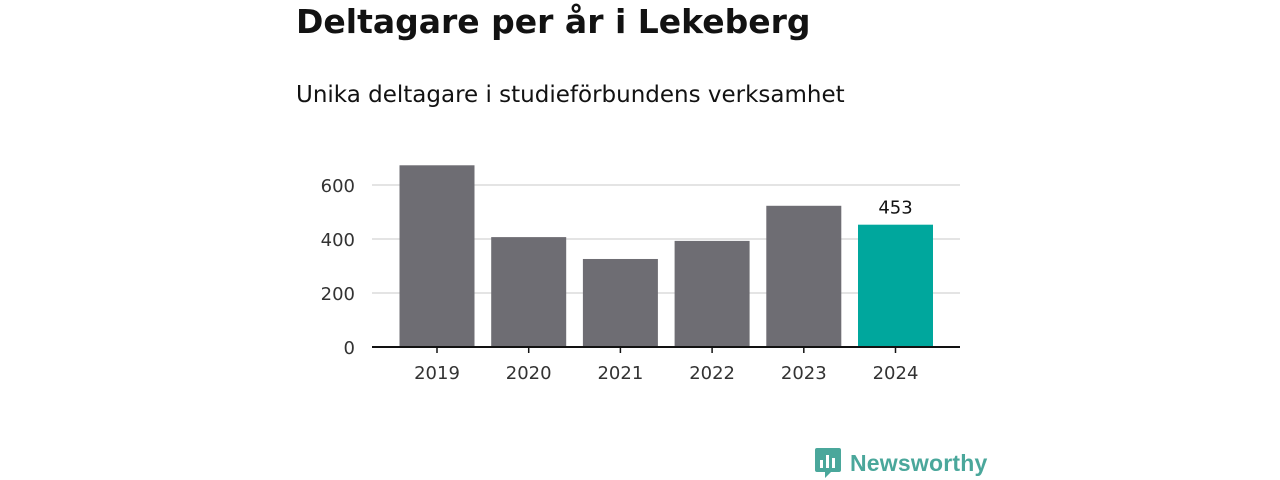 Image resolution: width=1280 pixels, height=480 pixels. I want to click on data-labels: 453, so click(895, 208).